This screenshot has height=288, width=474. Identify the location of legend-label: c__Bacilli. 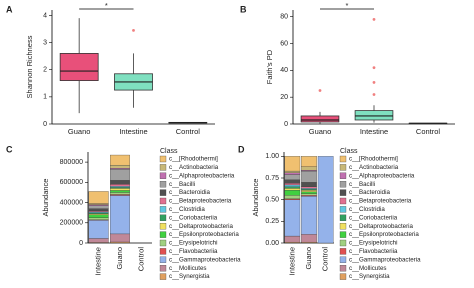
(182, 184).